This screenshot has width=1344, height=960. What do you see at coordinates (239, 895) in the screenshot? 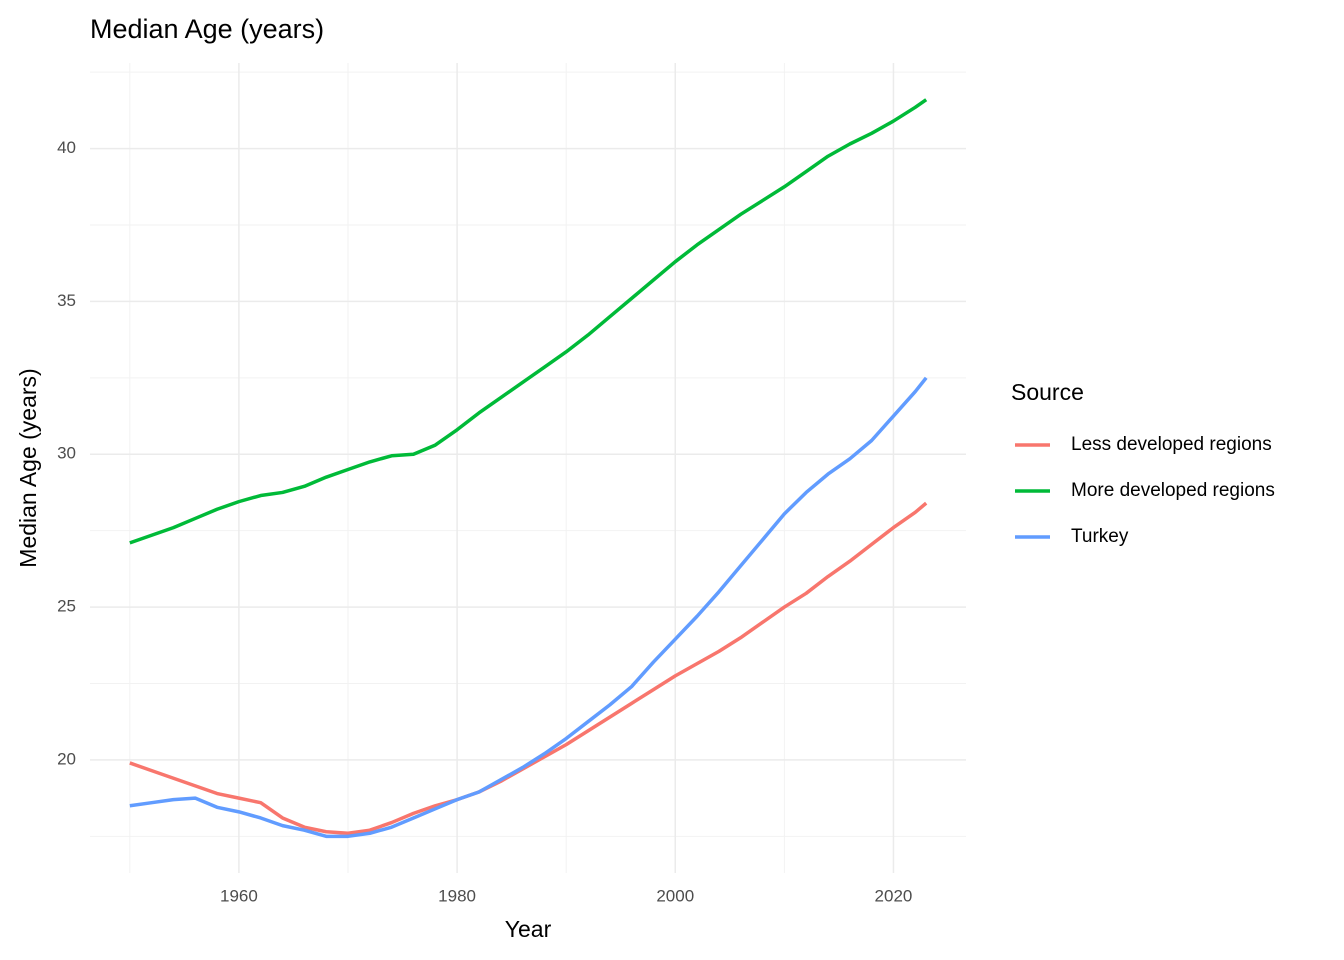
I see `x-tick-label: 1960` at bounding box center [239, 895].